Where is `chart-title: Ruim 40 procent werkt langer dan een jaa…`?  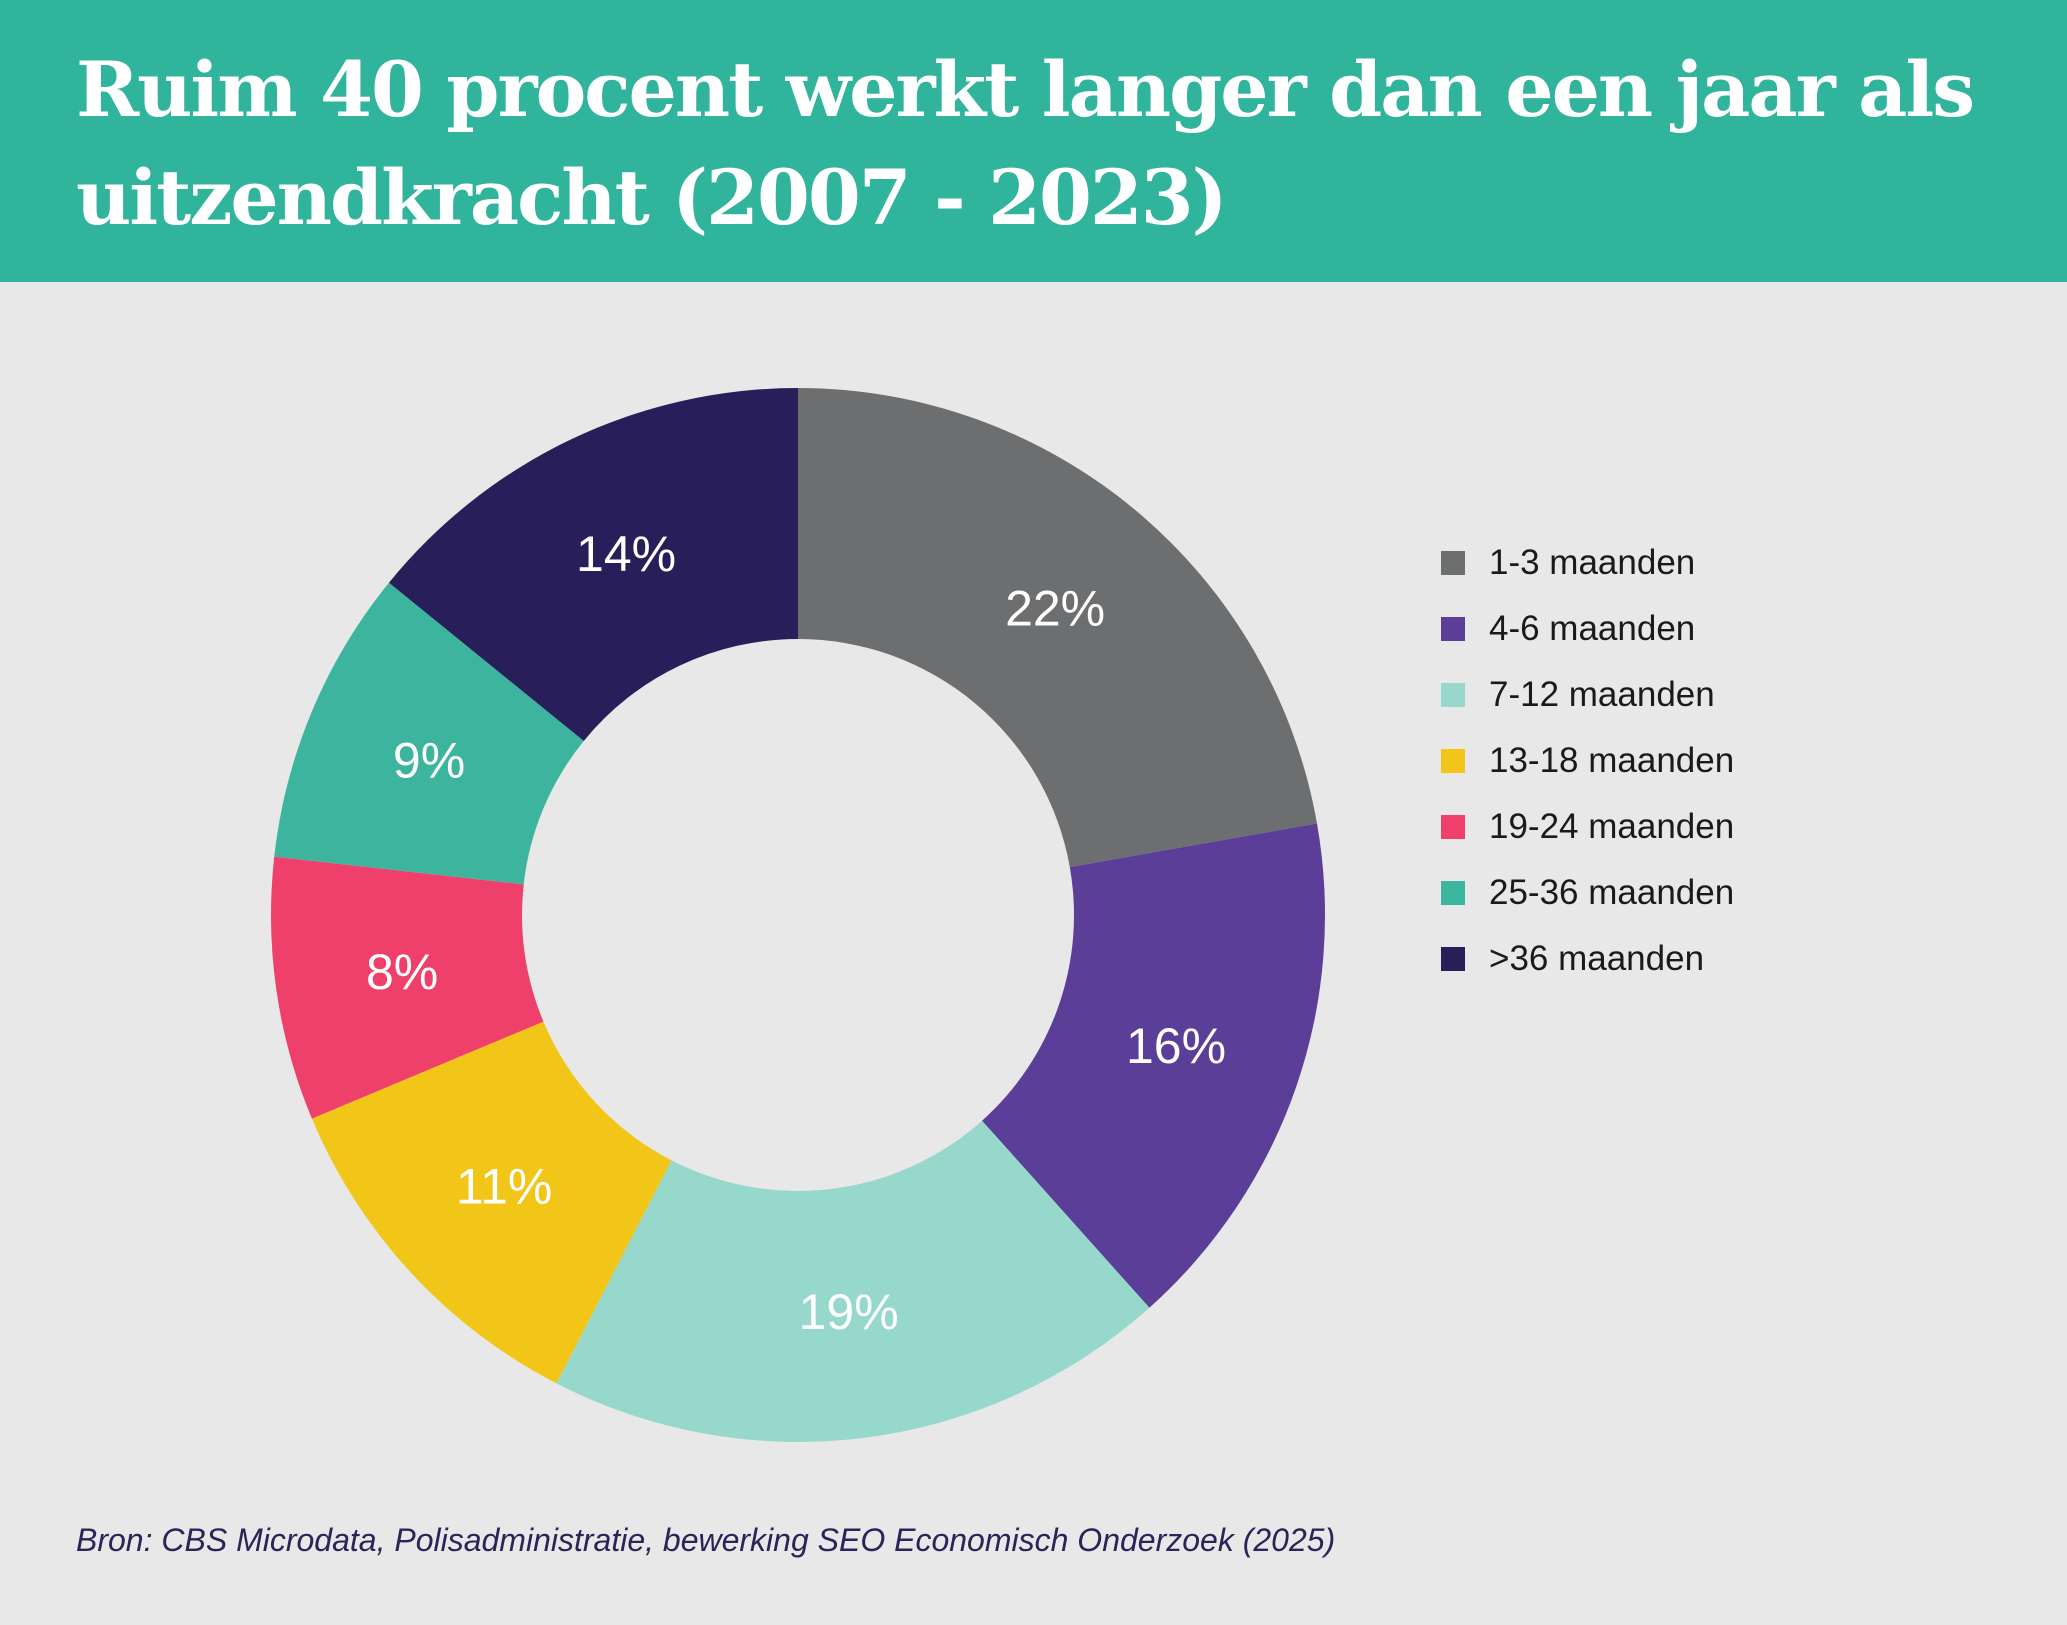 chart-title: Ruim 40 procent werkt langer dan een jaa… is located at coordinates (1025, 143).